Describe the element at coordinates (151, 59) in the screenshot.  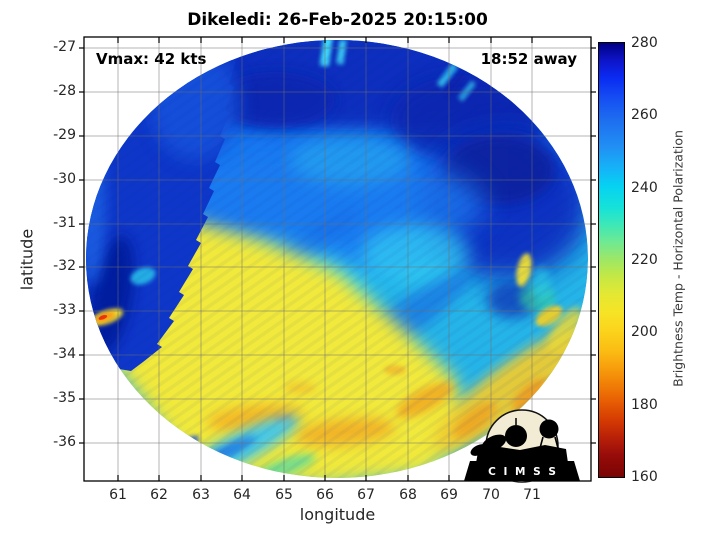
I see `vmax-annotation: Vmax: 42 kts` at that location.